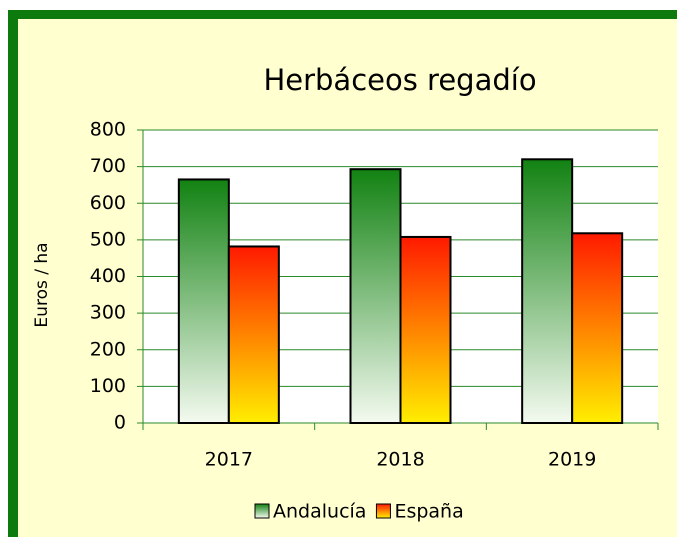  What do you see at coordinates (428, 512) in the screenshot?
I see `legend-label: España` at bounding box center [428, 512].